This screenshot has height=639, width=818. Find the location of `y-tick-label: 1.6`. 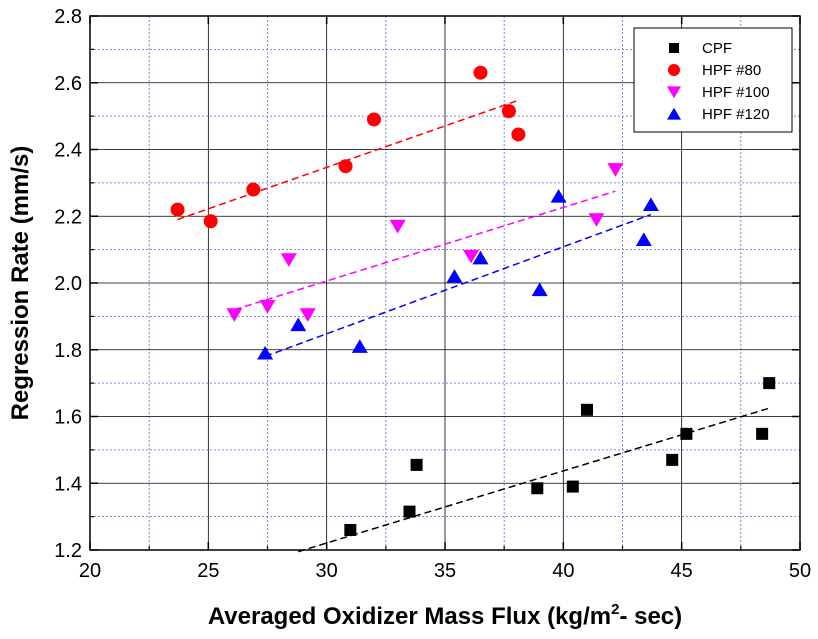

y-tick-label: 1.6 is located at coordinates (68, 418).